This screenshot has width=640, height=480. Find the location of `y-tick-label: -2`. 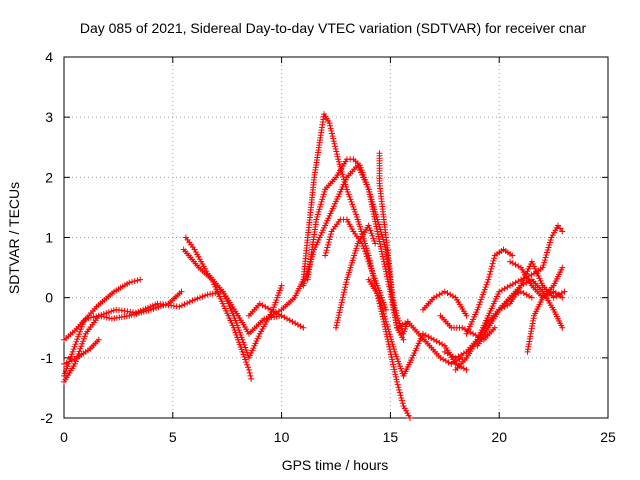

y-tick-label: -2 is located at coordinates (47, 418).